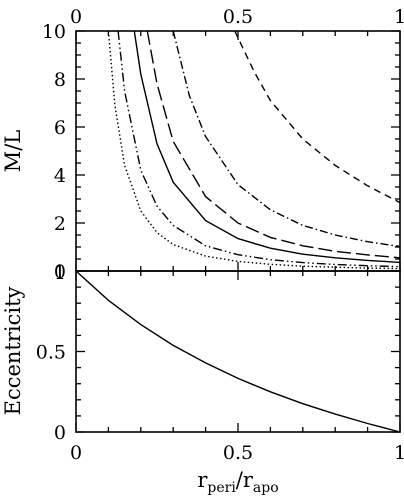  Describe the element at coordinates (245, 480) in the screenshot. I see `x-title-sep: /r` at that location.